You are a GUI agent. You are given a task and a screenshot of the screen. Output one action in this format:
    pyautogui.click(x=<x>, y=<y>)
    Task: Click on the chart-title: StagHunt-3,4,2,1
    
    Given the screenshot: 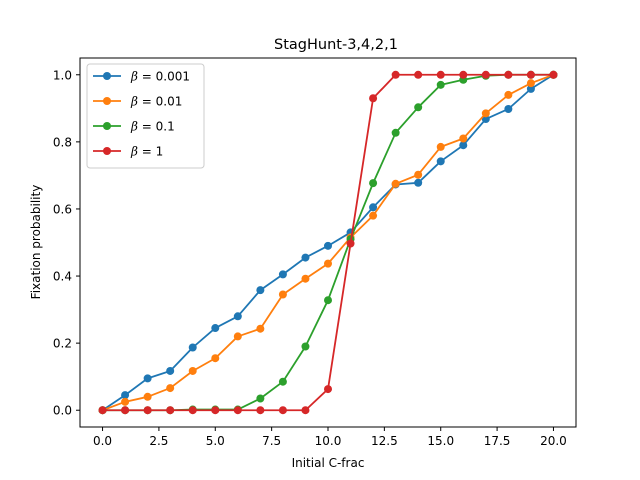 What is the action you would take?
    pyautogui.click(x=336, y=45)
    